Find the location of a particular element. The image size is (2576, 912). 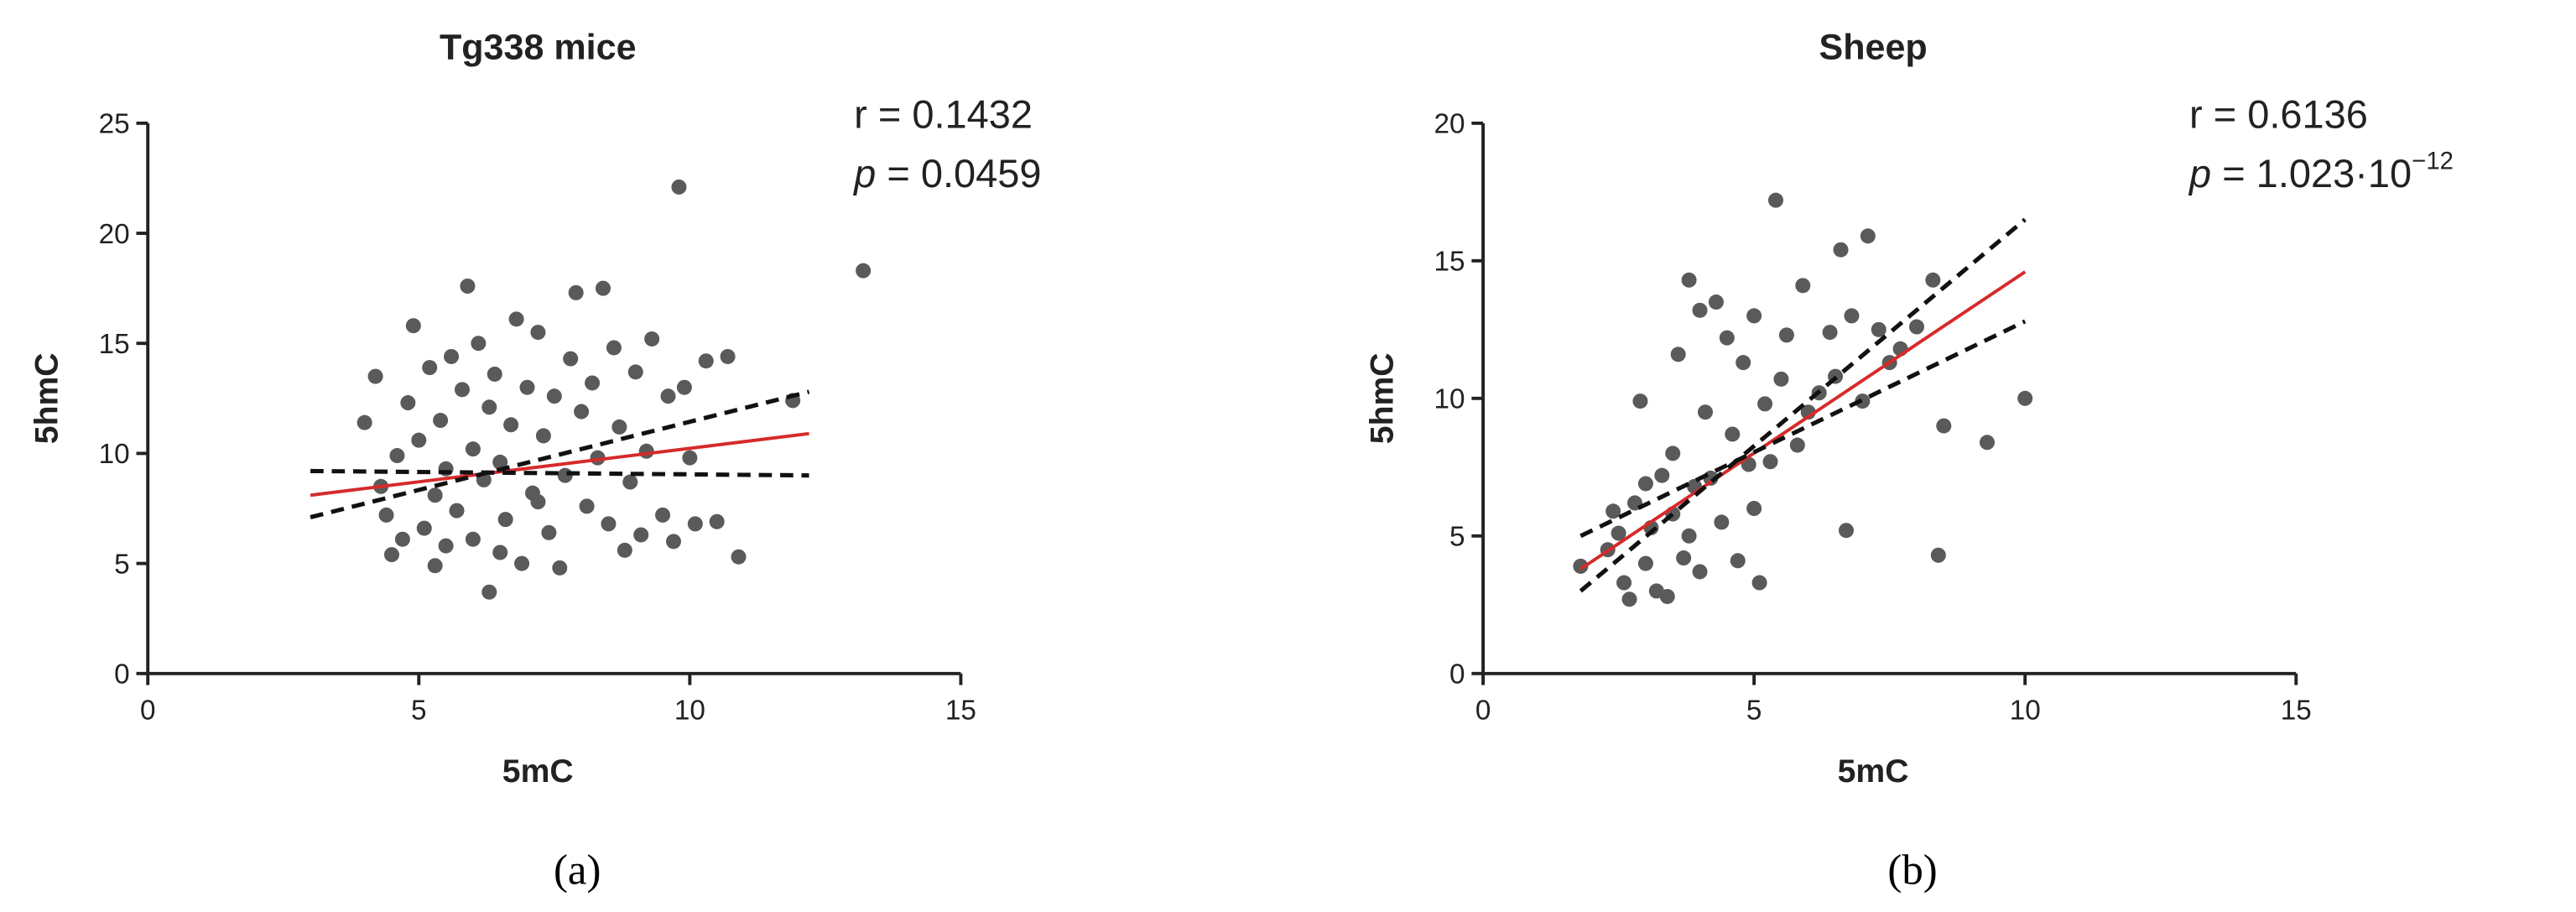

x-tick-label: 0 is located at coordinates (1483, 711).